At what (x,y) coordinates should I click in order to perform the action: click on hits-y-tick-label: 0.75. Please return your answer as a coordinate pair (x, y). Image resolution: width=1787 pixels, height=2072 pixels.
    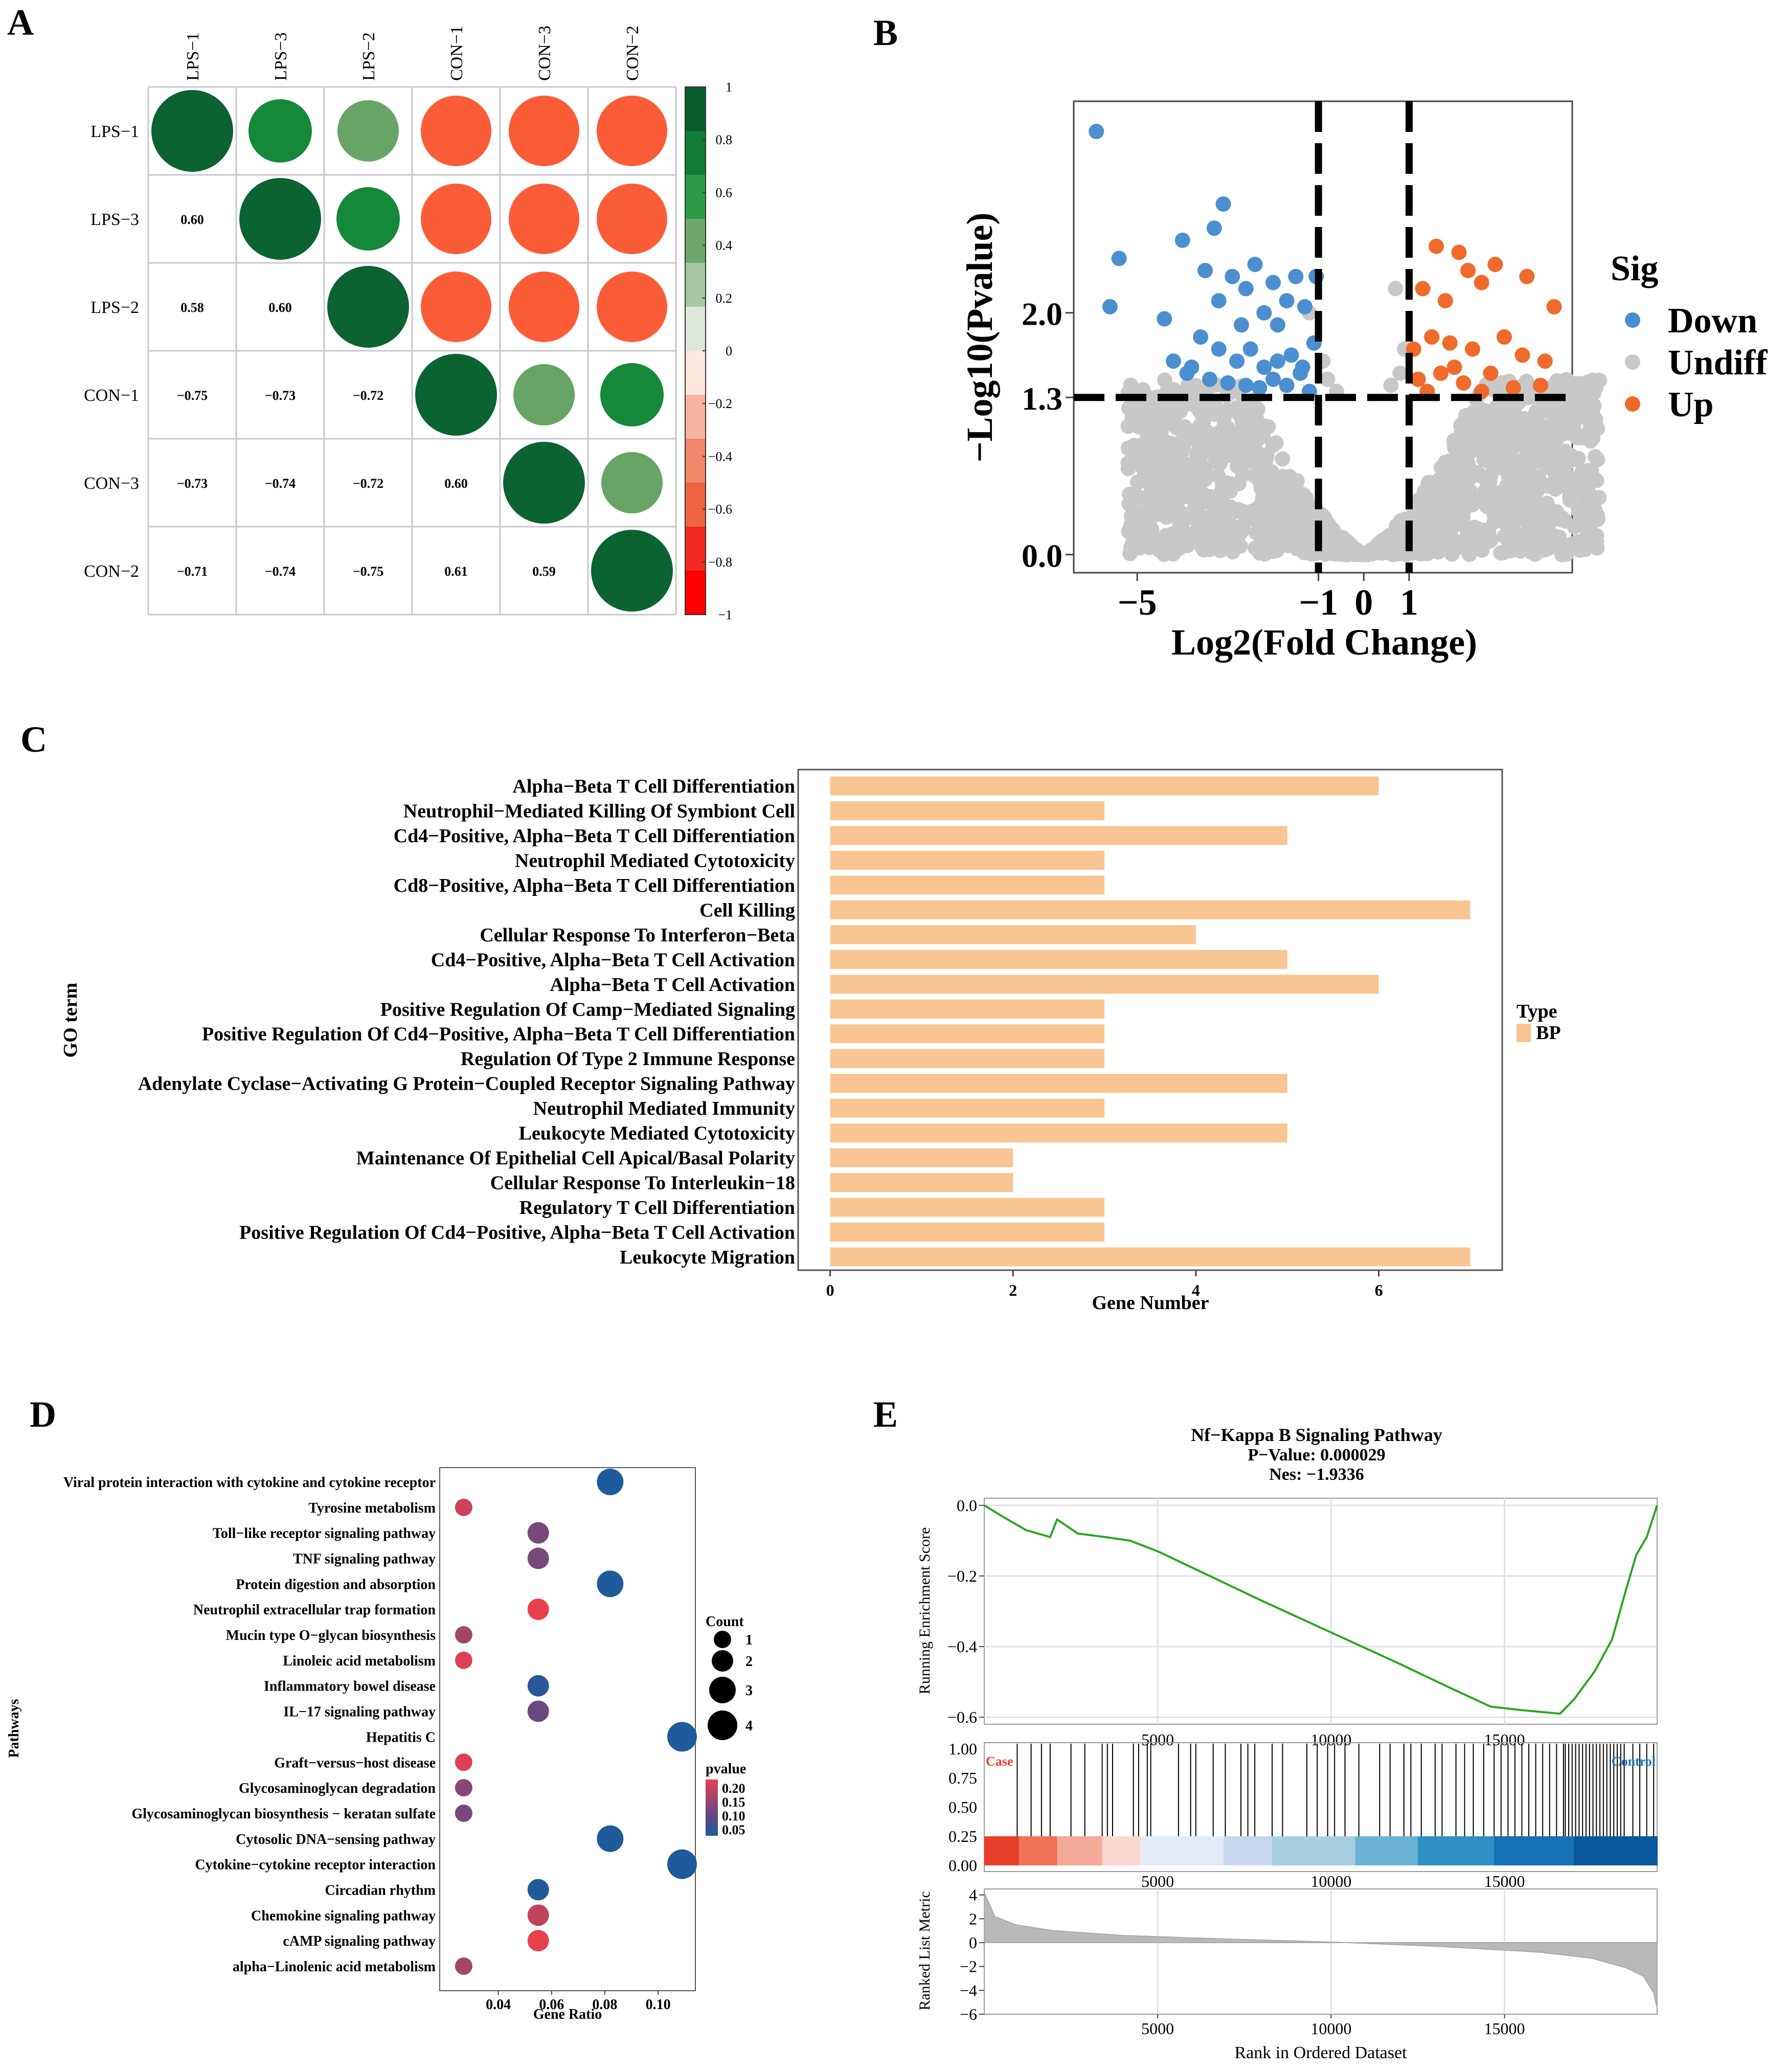
    Looking at the image, I should click on (962, 1778).